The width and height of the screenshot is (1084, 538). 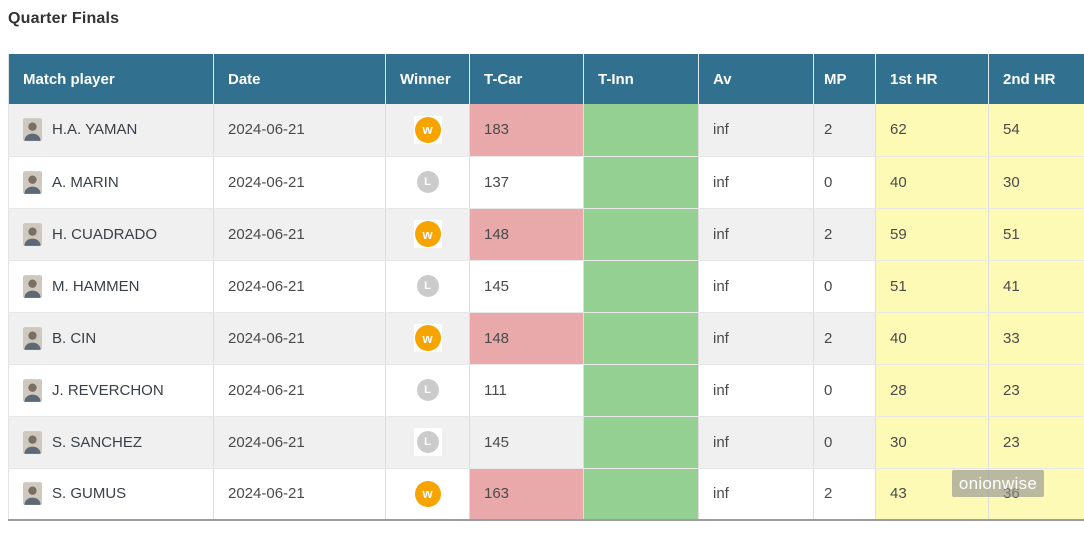 I want to click on cell-t-car: 145, so click(x=526, y=442).